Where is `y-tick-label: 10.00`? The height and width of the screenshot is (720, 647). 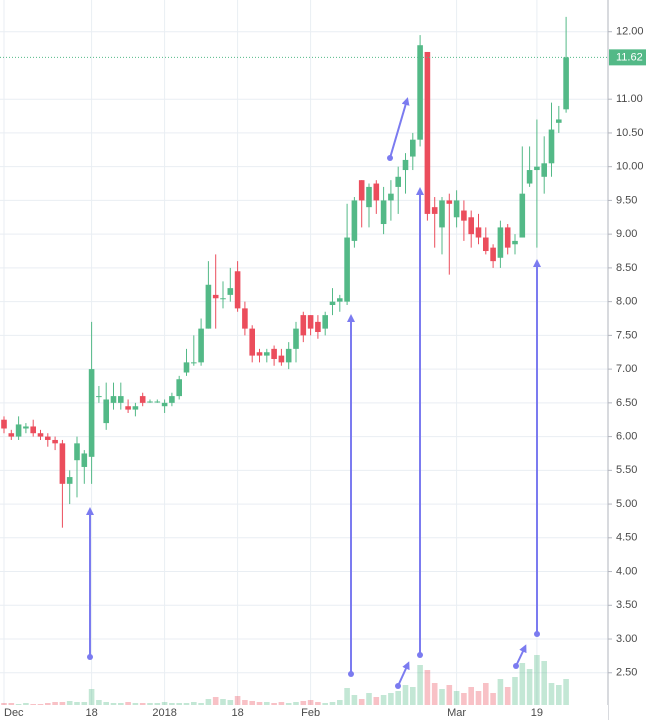 y-tick-label: 10.00 is located at coordinates (630, 167).